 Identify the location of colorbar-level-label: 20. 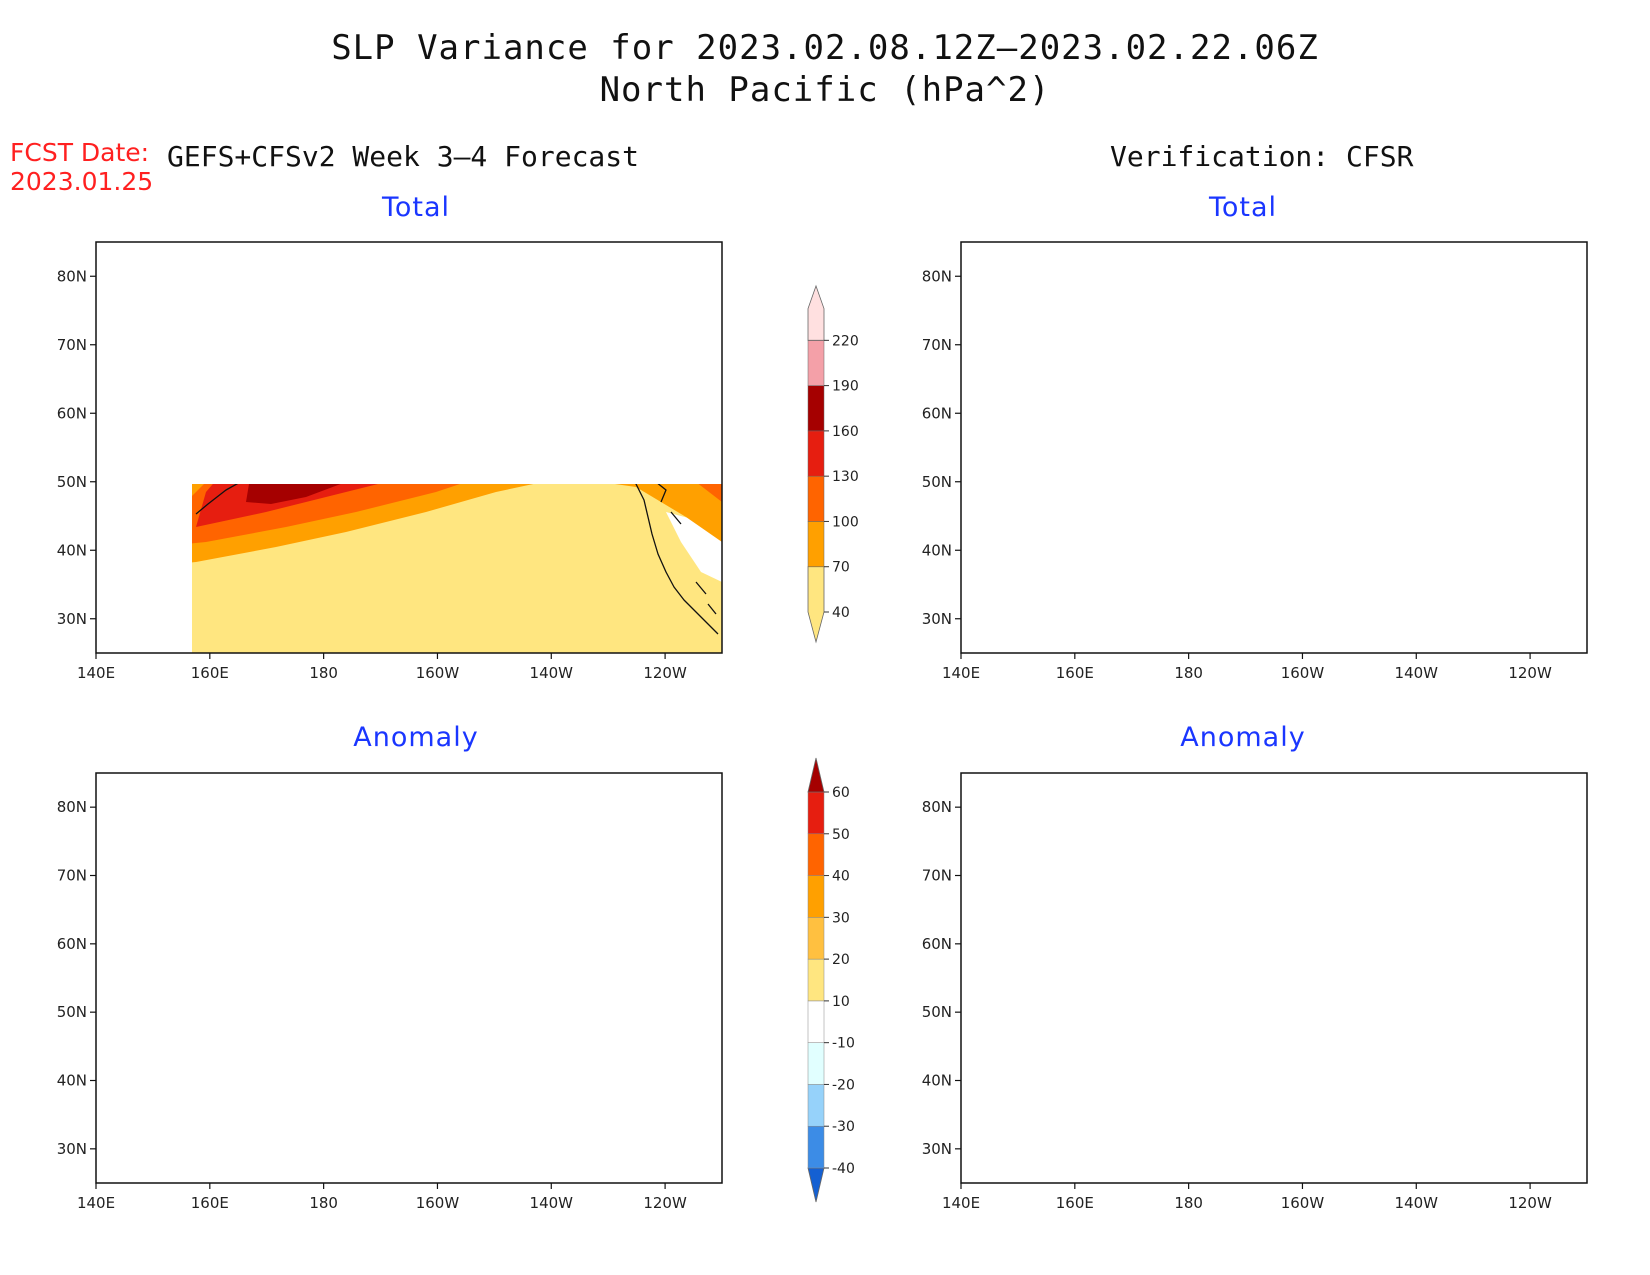
(841, 960).